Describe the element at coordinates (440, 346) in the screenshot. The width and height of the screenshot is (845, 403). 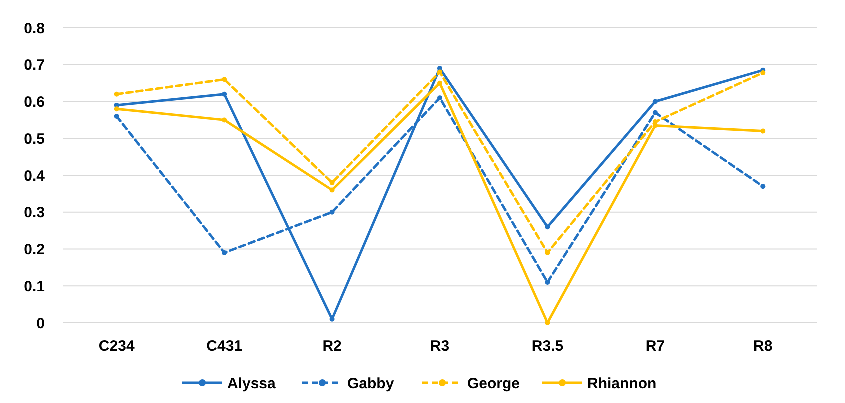
I see `x-tick-label: R3` at that location.